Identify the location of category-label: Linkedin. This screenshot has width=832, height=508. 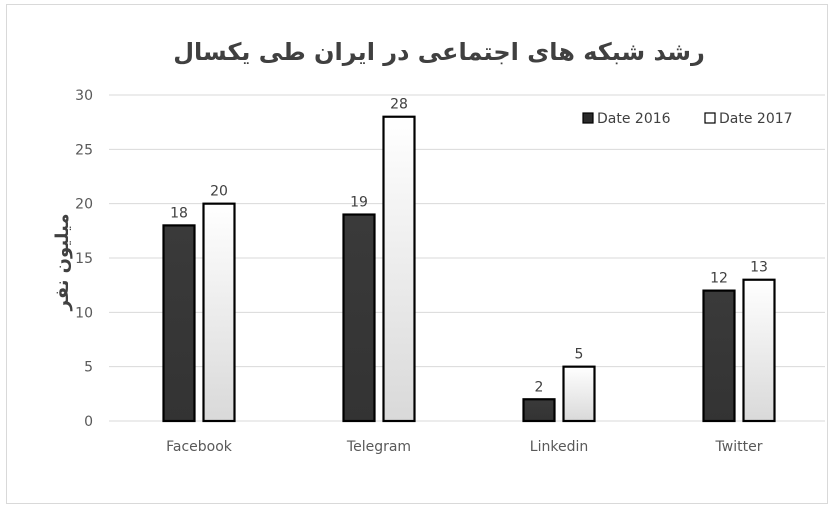
(559, 447).